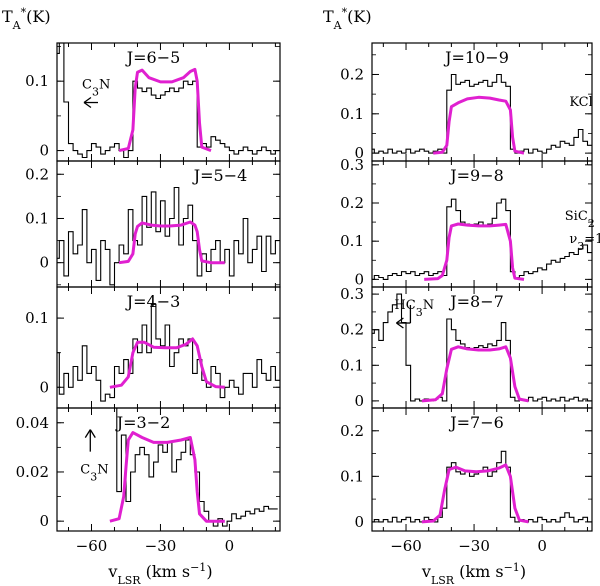 The height and width of the screenshot is (586, 600). I want to click on panel: 0 0.1 J=4−3, so click(153, 347).